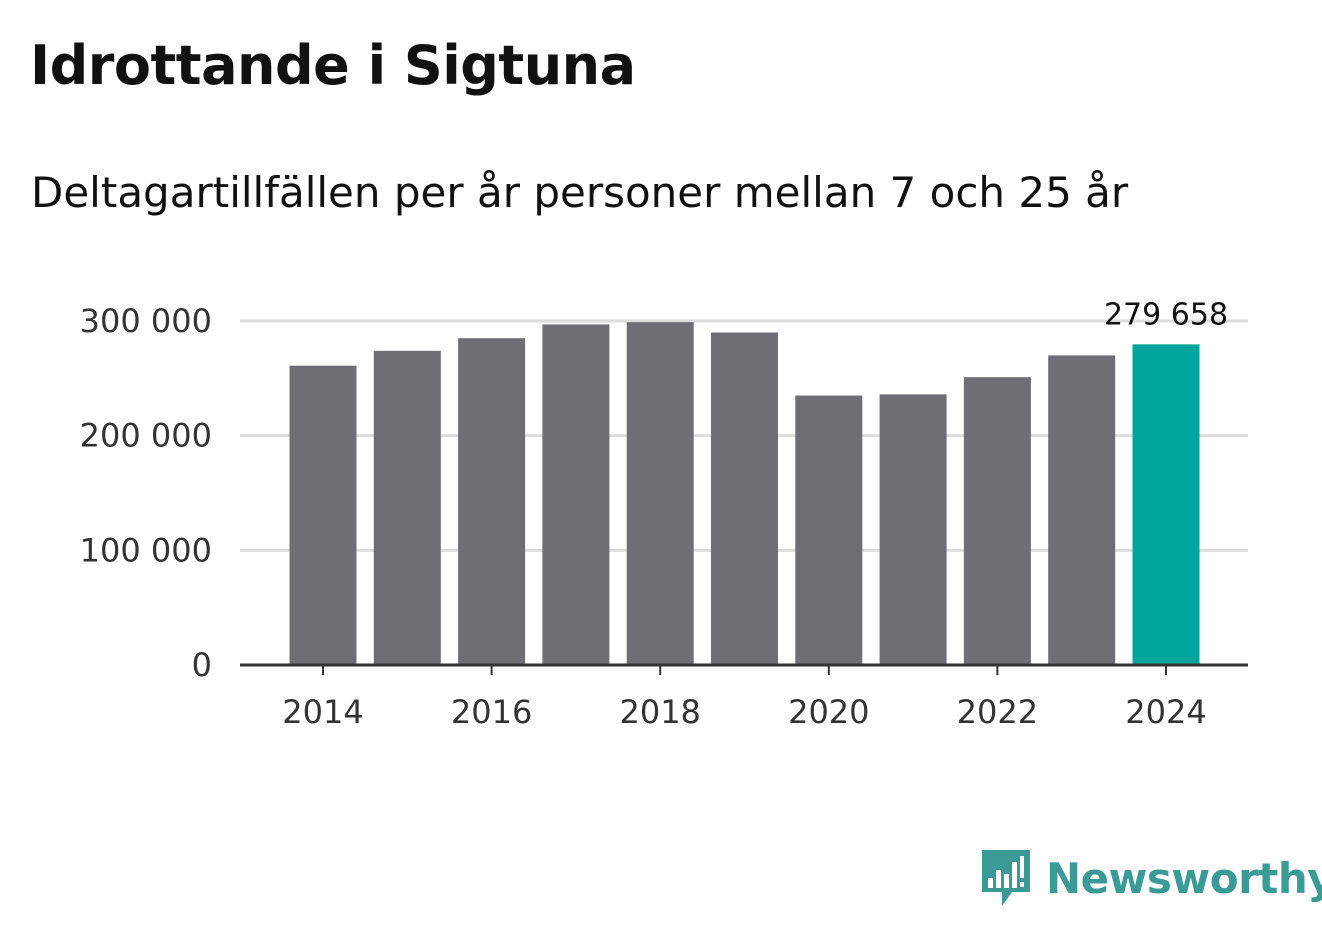 The width and height of the screenshot is (1322, 939). Describe the element at coordinates (744, 498) in the screenshot. I see `bar-2019` at that location.